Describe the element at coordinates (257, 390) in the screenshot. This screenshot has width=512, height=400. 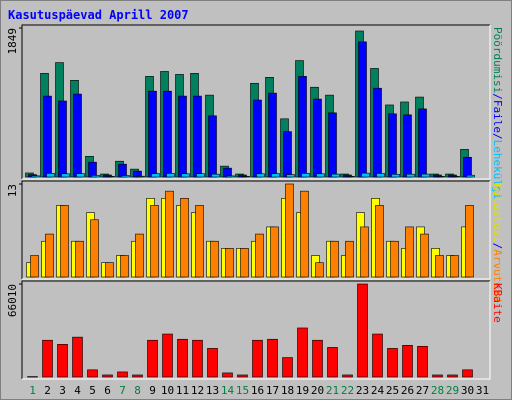
I see `x-tick-label: 16` at that location.